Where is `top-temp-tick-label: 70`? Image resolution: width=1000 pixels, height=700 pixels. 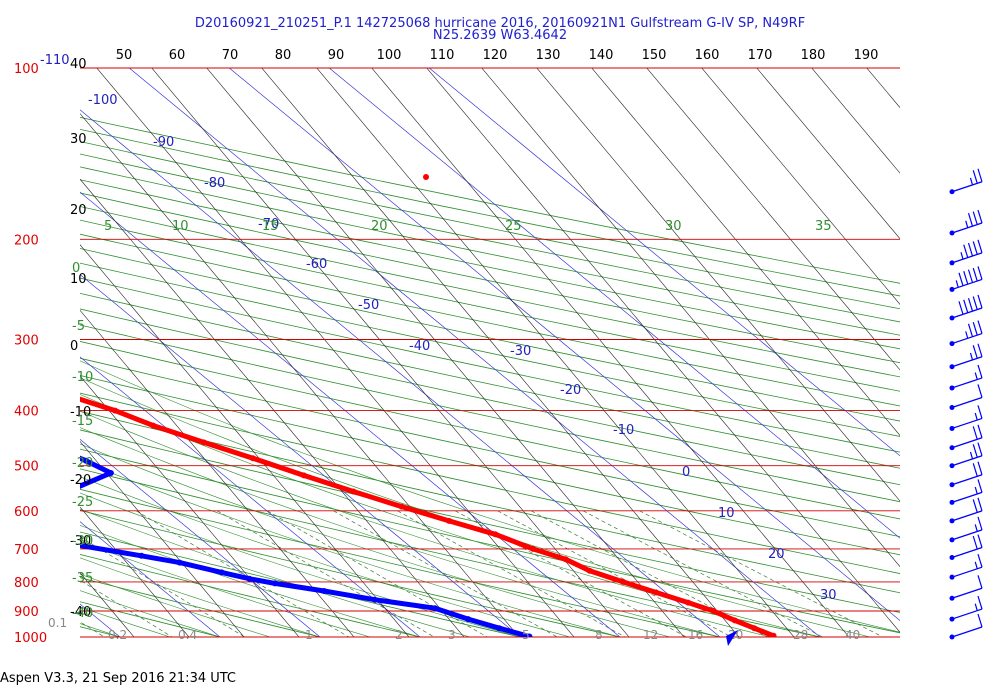 top-temp-tick-label: 70 is located at coordinates (230, 55).